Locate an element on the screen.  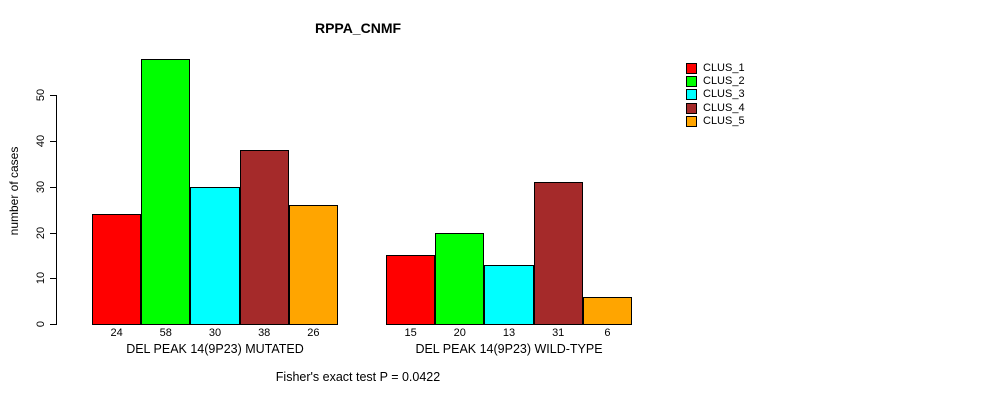
bar-value-label: 26 is located at coordinates (313, 333).